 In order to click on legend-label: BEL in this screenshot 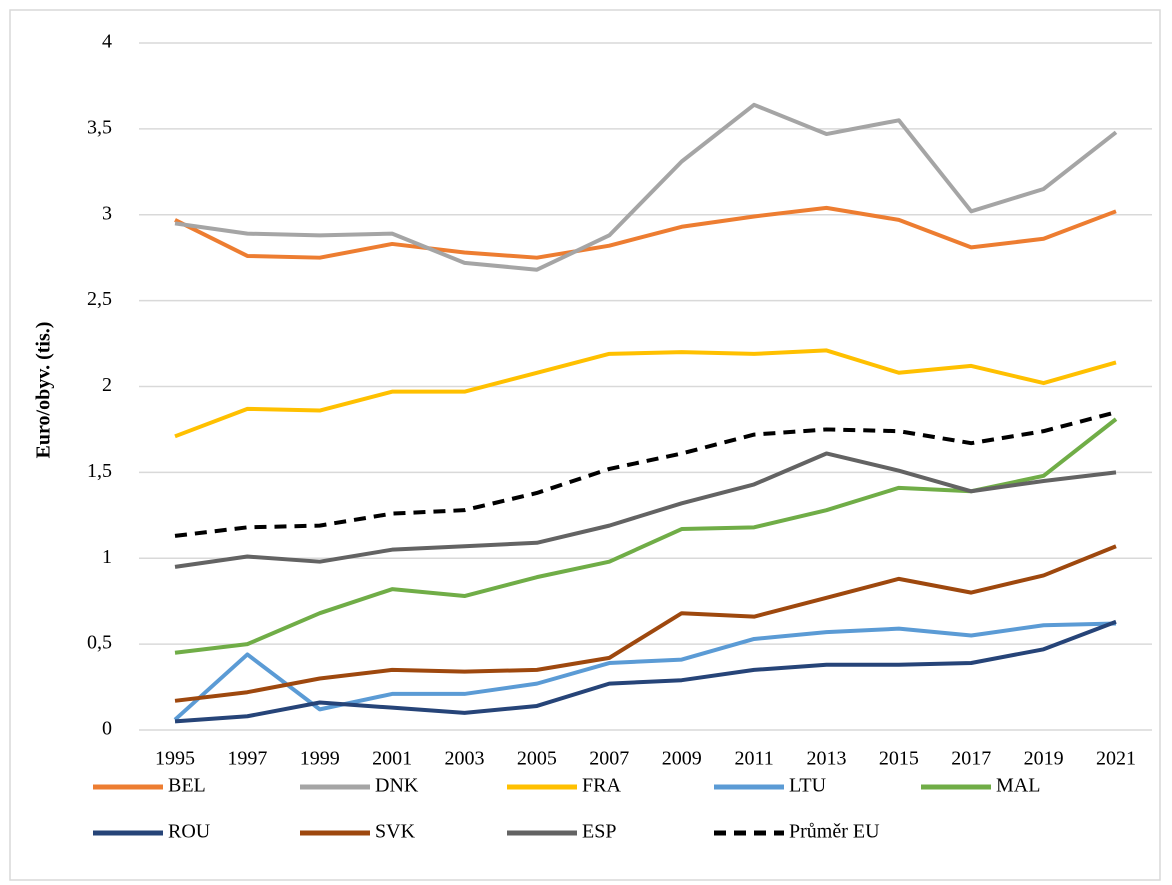, I will do `click(187, 786)`.